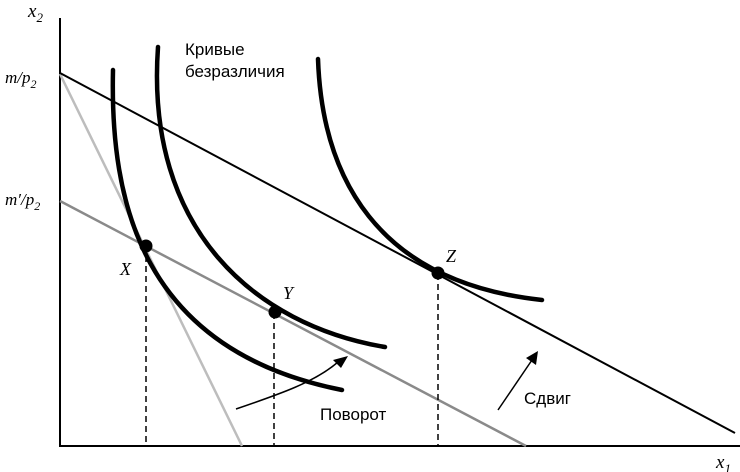  Describe the element at coordinates (438, 273) in the screenshot. I see `point-z` at that location.